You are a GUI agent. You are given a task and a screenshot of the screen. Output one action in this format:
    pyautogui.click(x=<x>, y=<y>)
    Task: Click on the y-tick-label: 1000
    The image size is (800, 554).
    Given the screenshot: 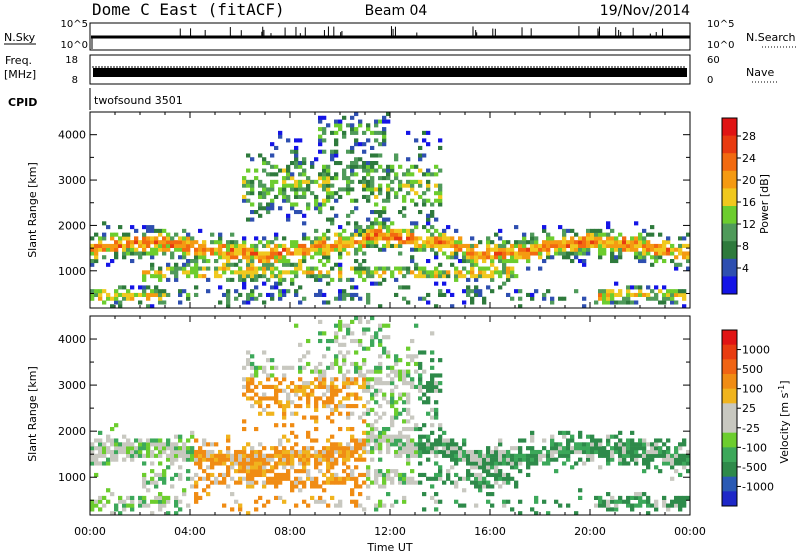 What is the action you would take?
    pyautogui.click(x=72, y=271)
    